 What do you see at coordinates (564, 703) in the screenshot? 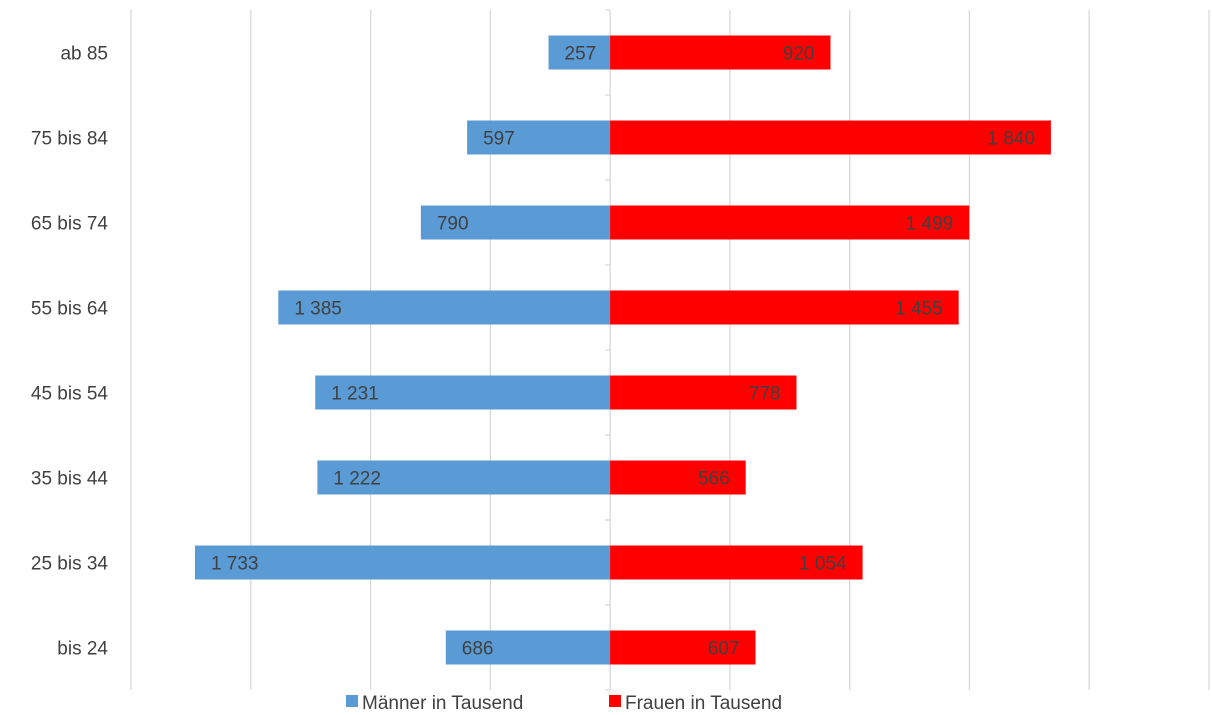
I see `legend: Männer in Tausend Frauen in Tausend` at bounding box center [564, 703].